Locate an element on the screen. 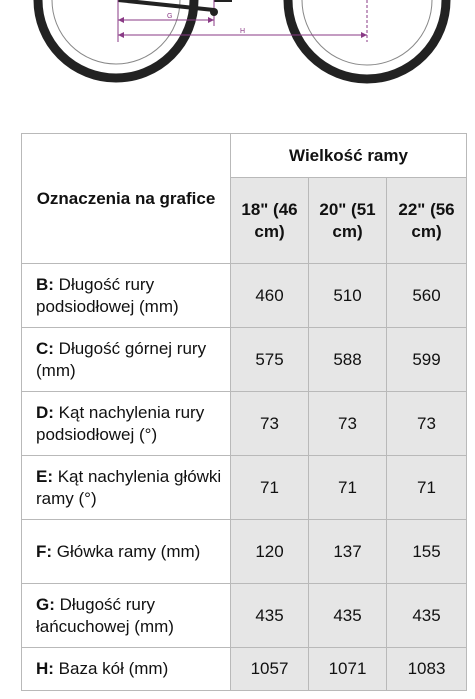 This screenshot has width=475, height=699. row-label: H: Baza kół (mm) is located at coordinates (126, 669).